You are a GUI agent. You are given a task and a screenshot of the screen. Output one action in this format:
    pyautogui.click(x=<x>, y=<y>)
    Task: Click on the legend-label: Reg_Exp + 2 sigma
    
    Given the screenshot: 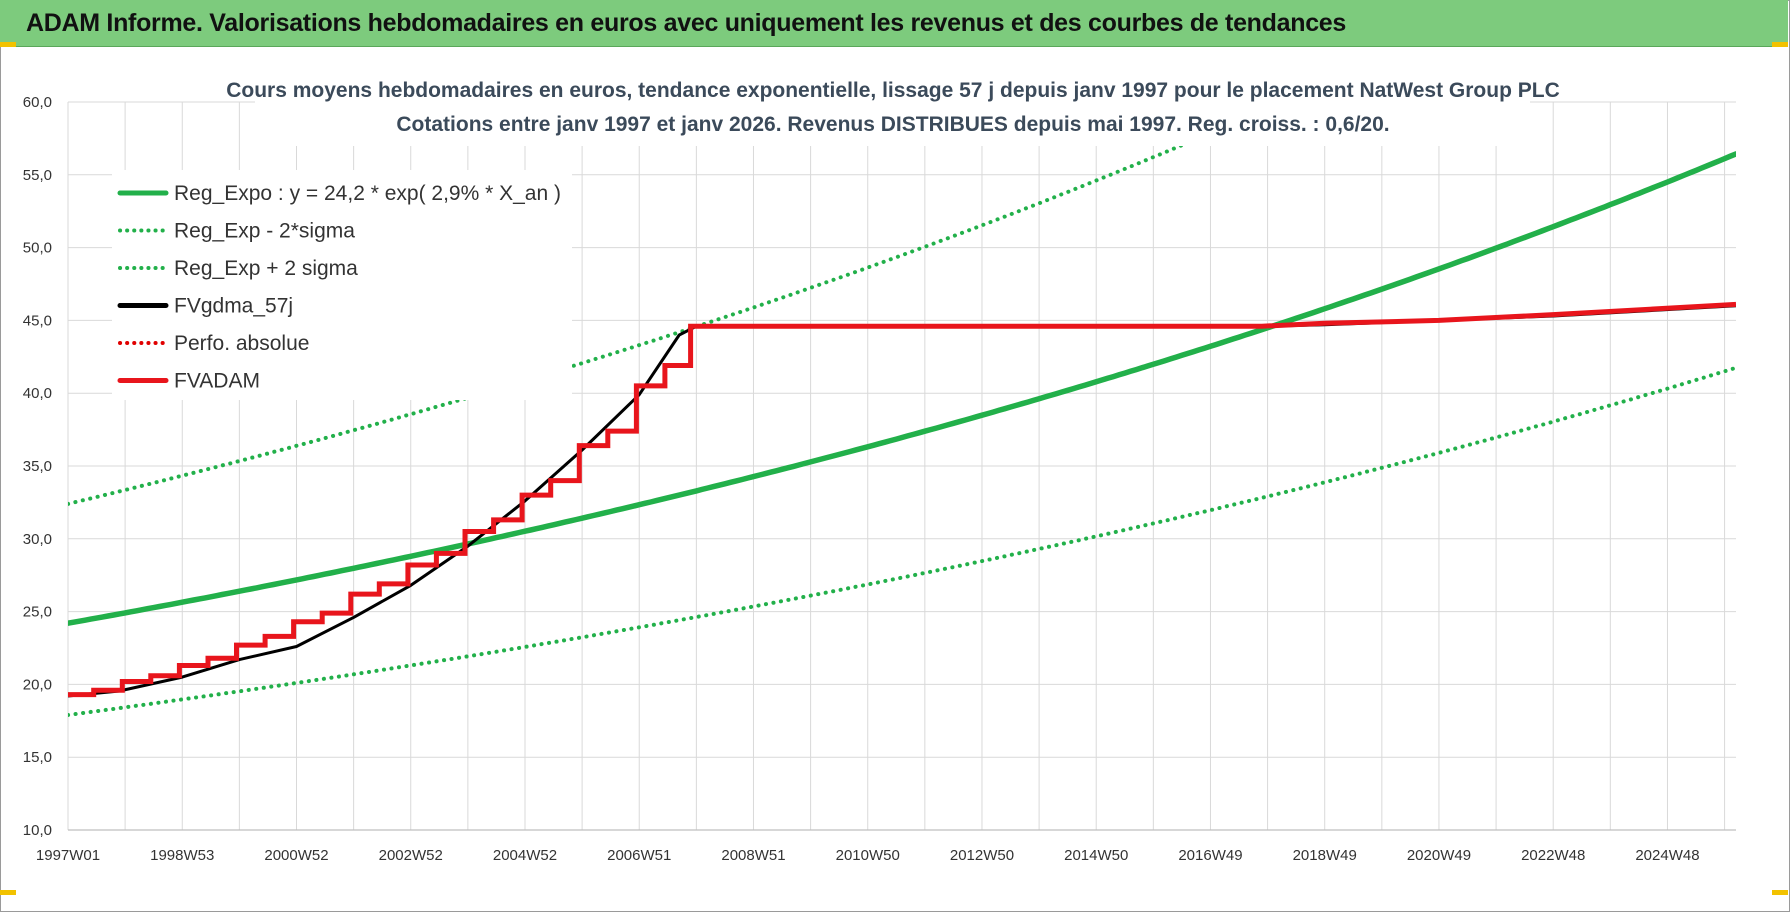 What is the action you would take?
    pyautogui.click(x=266, y=268)
    